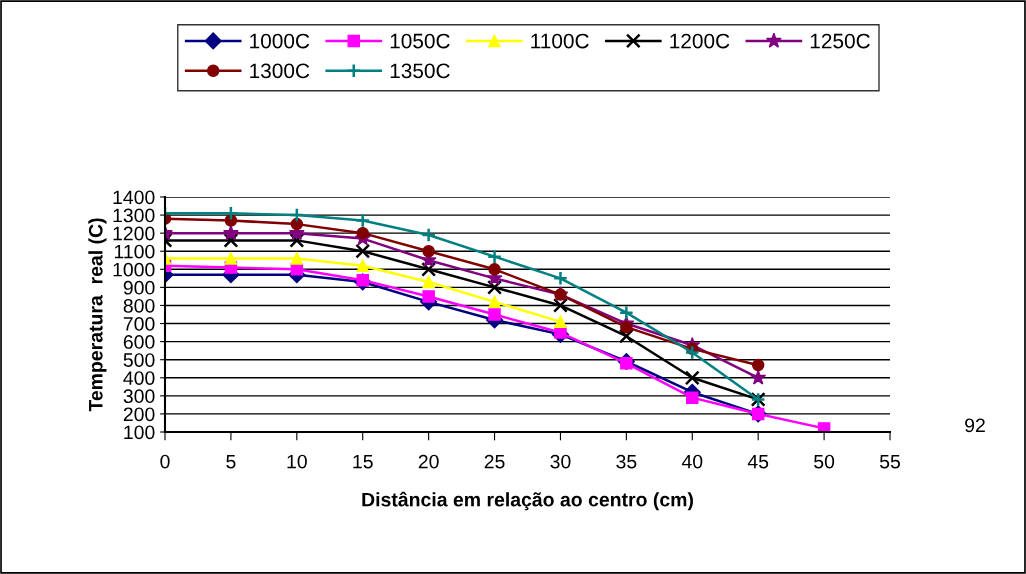  Describe the element at coordinates (494, 461) in the screenshot. I see `x-tick-label: 25` at that location.